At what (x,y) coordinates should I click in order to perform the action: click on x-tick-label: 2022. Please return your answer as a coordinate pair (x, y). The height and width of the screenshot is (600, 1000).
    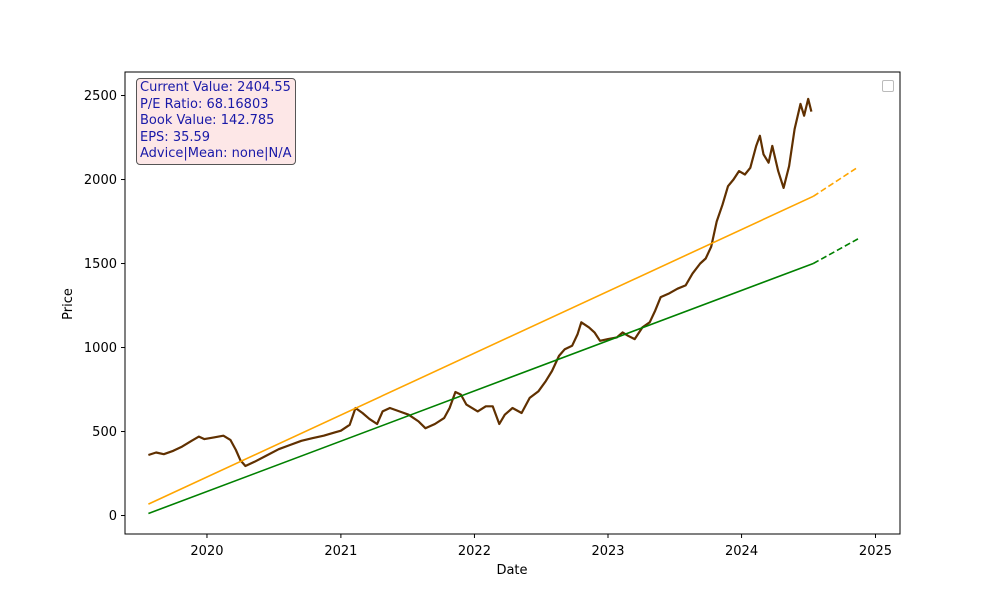
    Looking at the image, I should click on (474, 551).